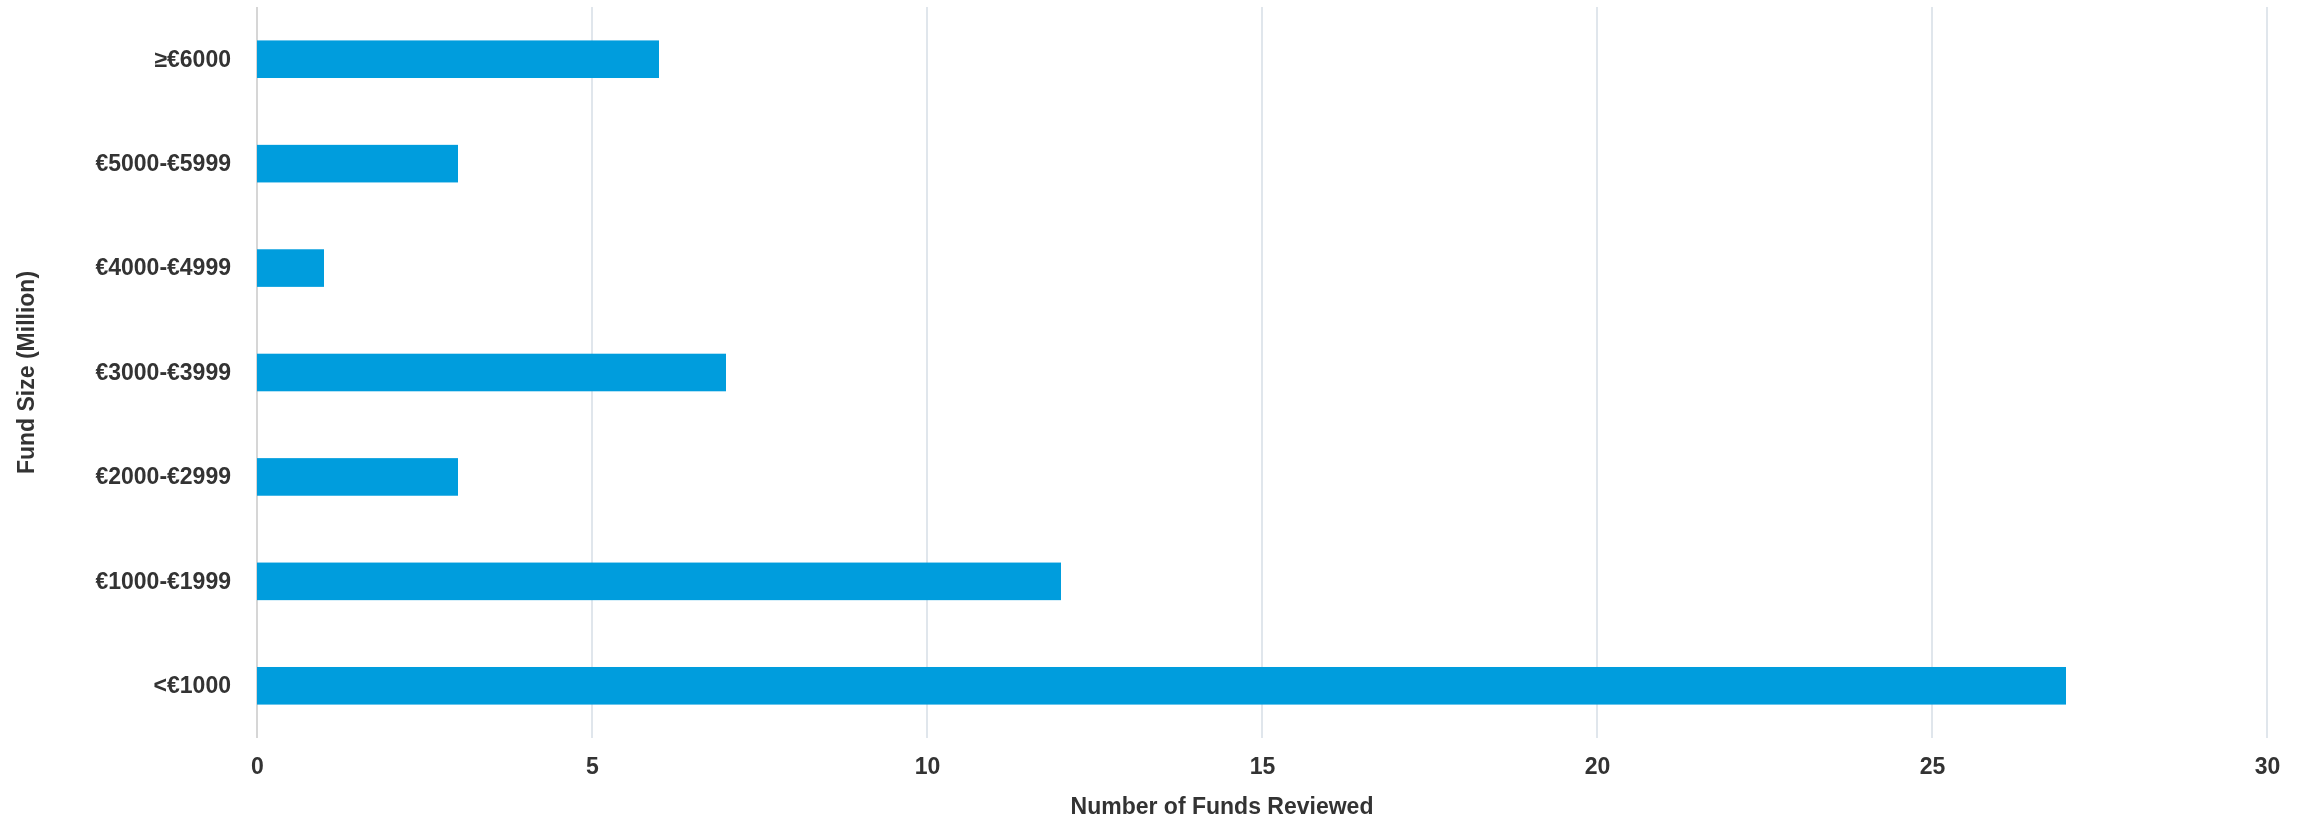 The width and height of the screenshot is (2305, 823). What do you see at coordinates (163, 476) in the screenshot?
I see `y-tick-label: €2000-€2999` at bounding box center [163, 476].